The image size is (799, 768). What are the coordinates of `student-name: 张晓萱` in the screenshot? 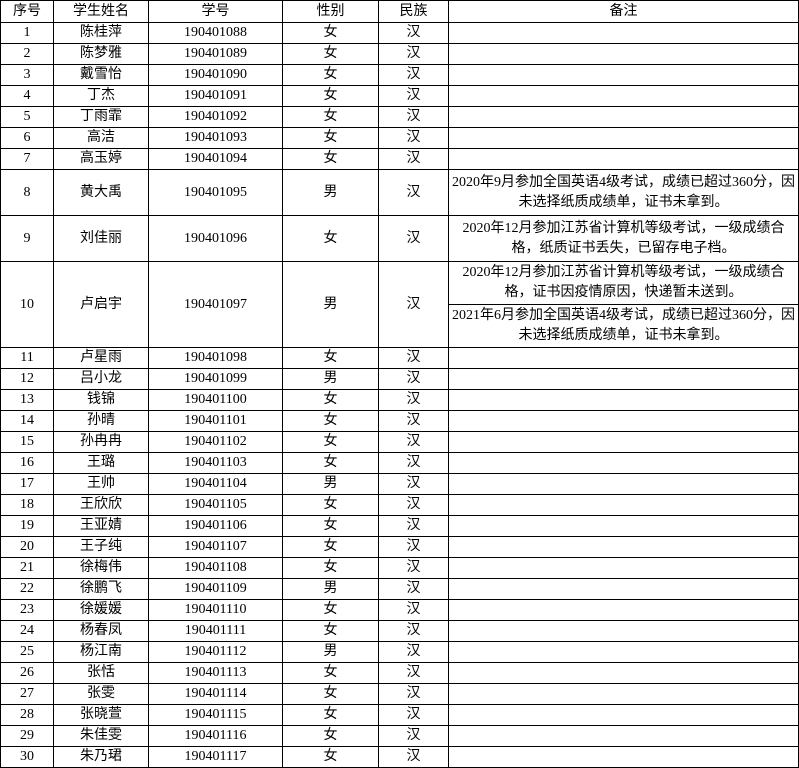 It's located at (101, 715).